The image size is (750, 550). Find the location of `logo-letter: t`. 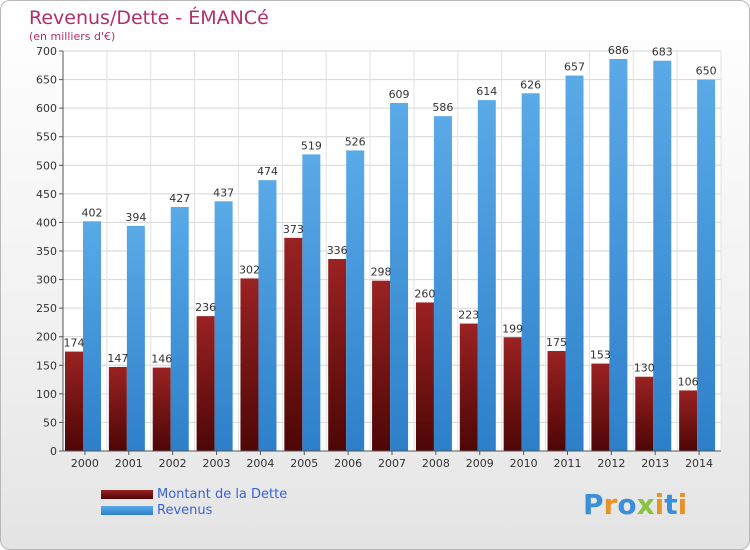

logo-letter: t is located at coordinates (671, 504).